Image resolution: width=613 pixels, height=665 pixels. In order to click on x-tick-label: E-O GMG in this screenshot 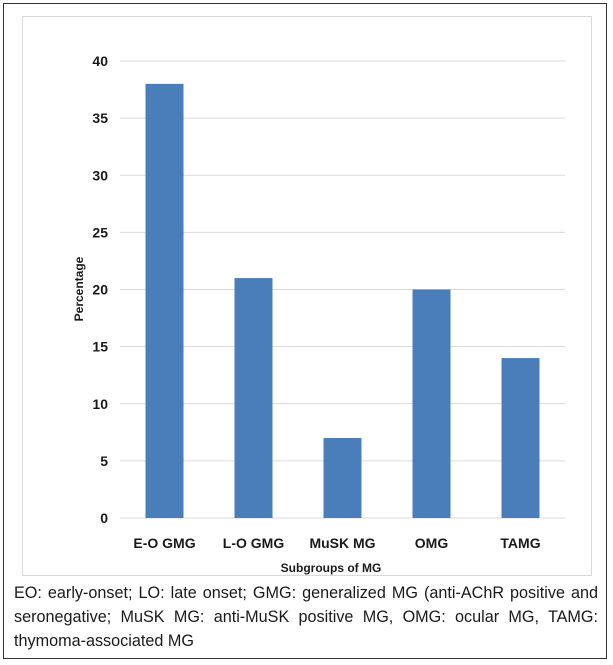, I will do `click(164, 543)`.